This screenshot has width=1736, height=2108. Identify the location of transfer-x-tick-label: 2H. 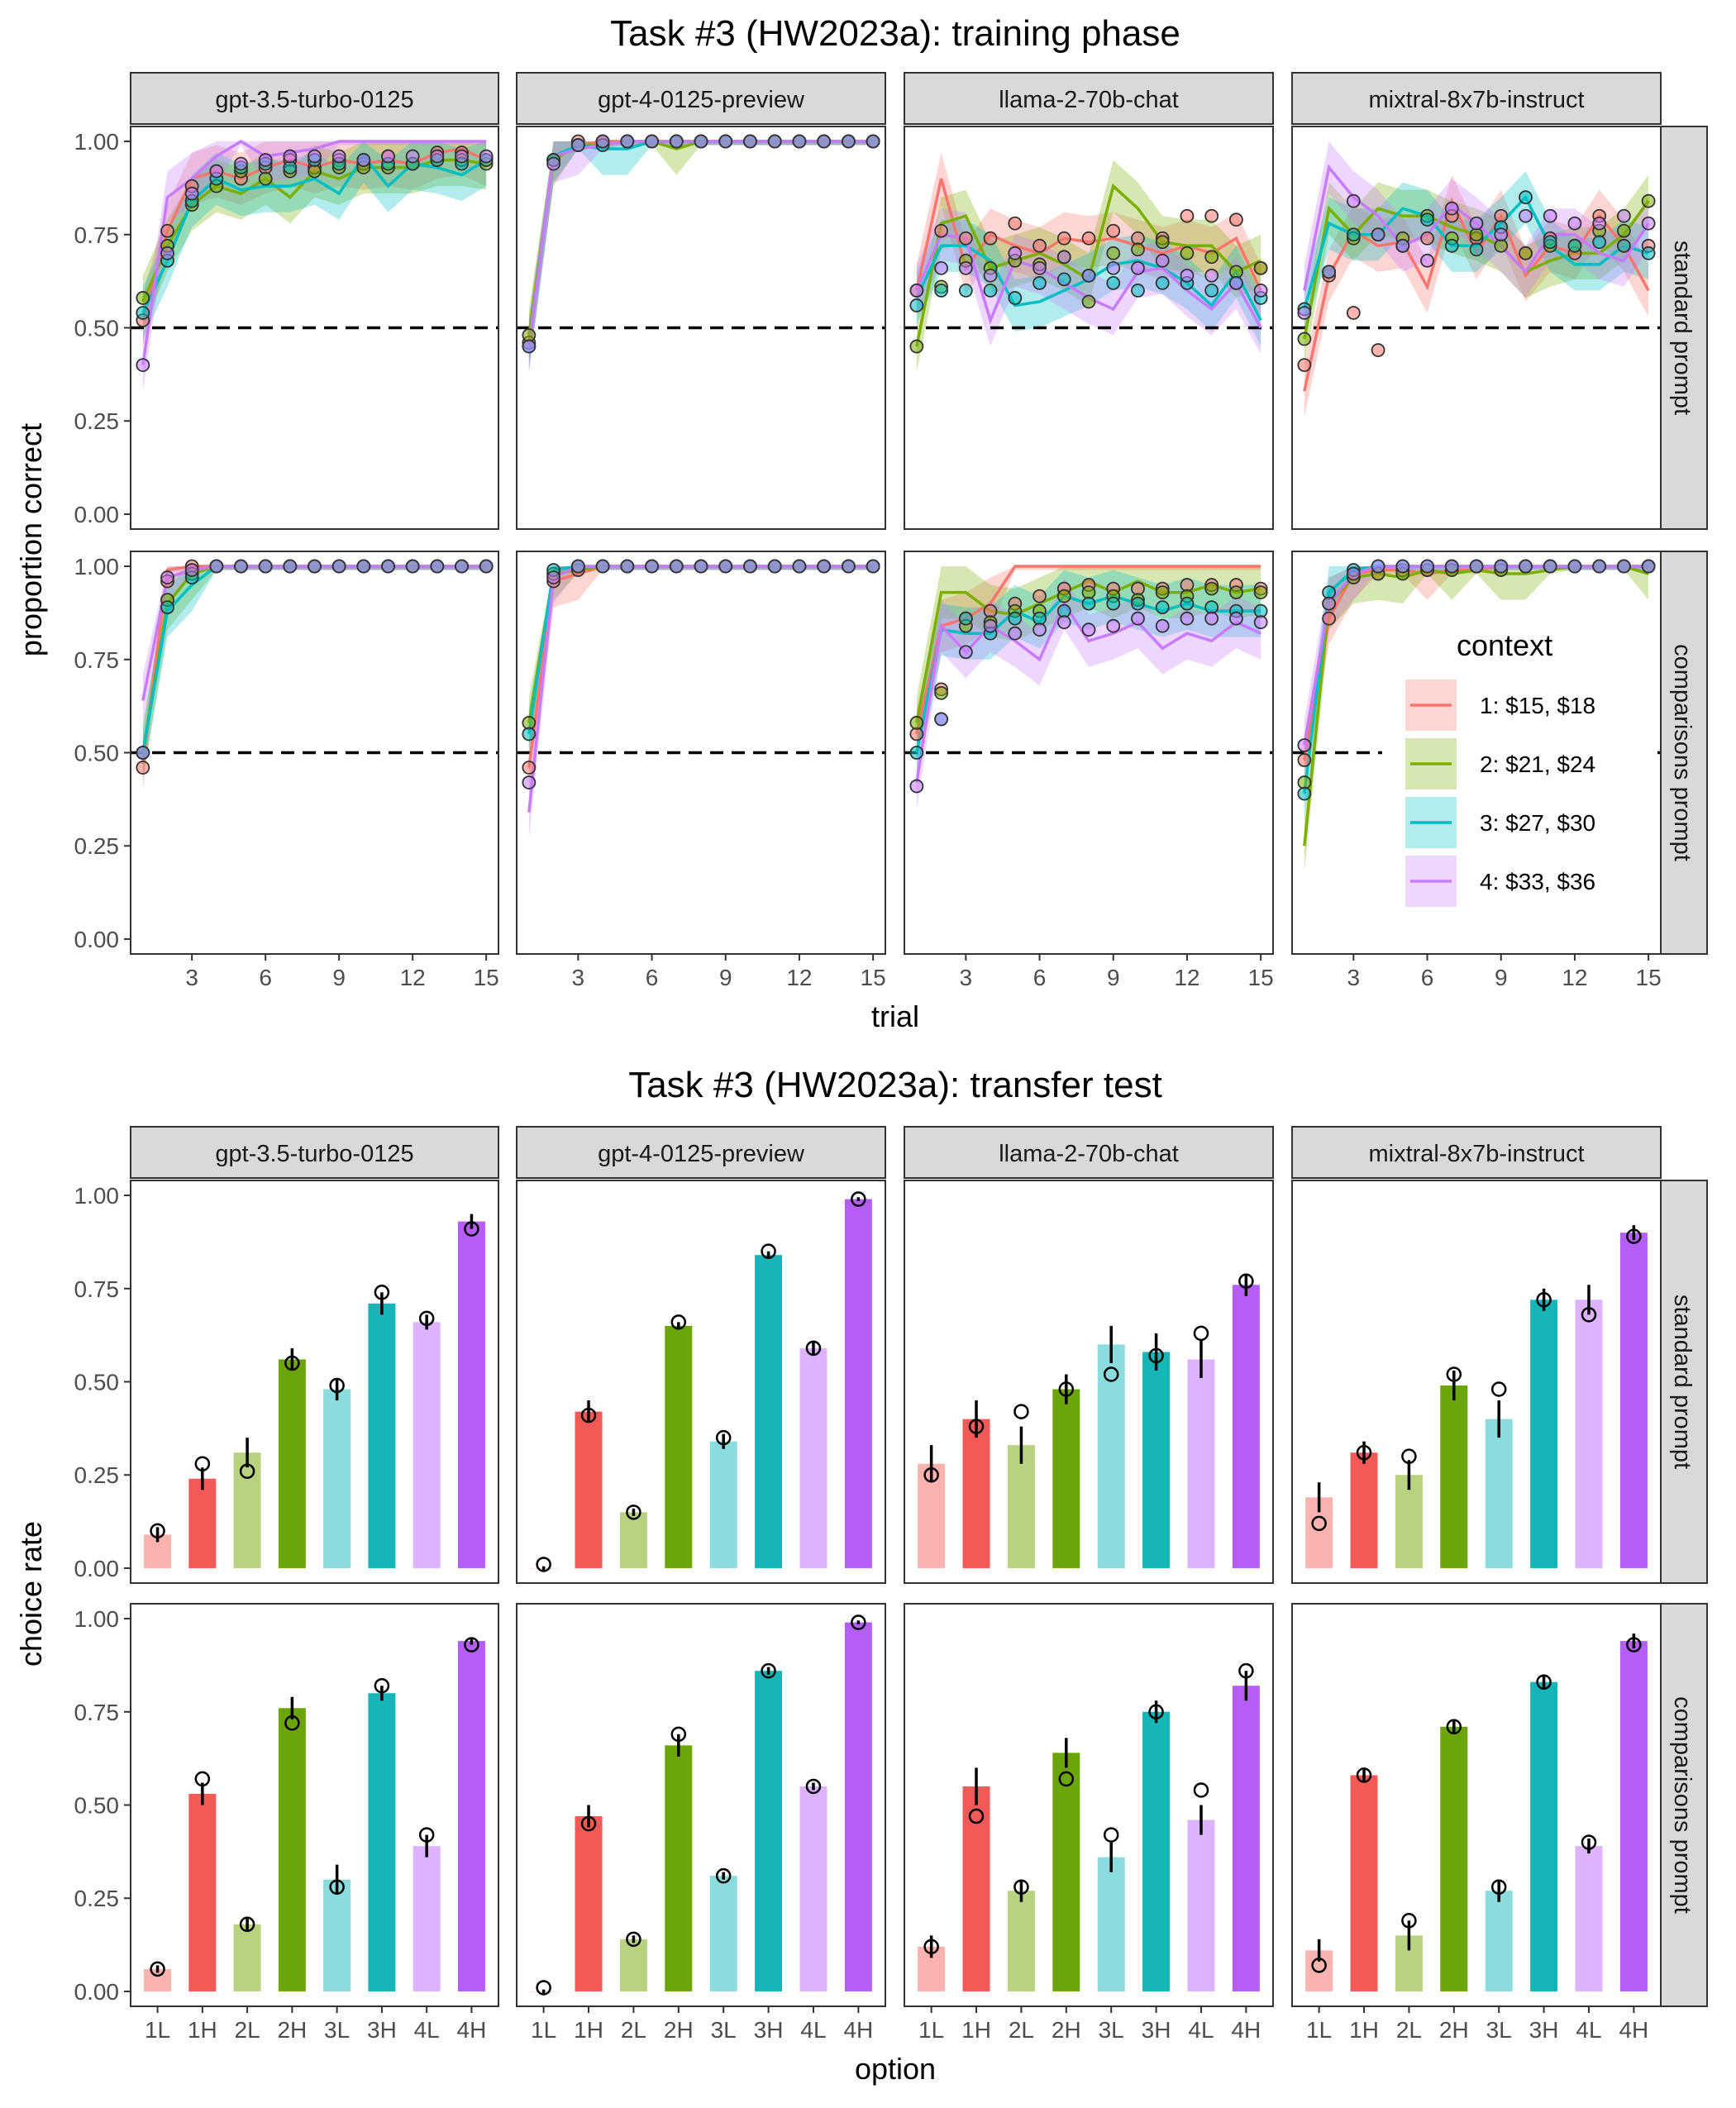
(1066, 2030).